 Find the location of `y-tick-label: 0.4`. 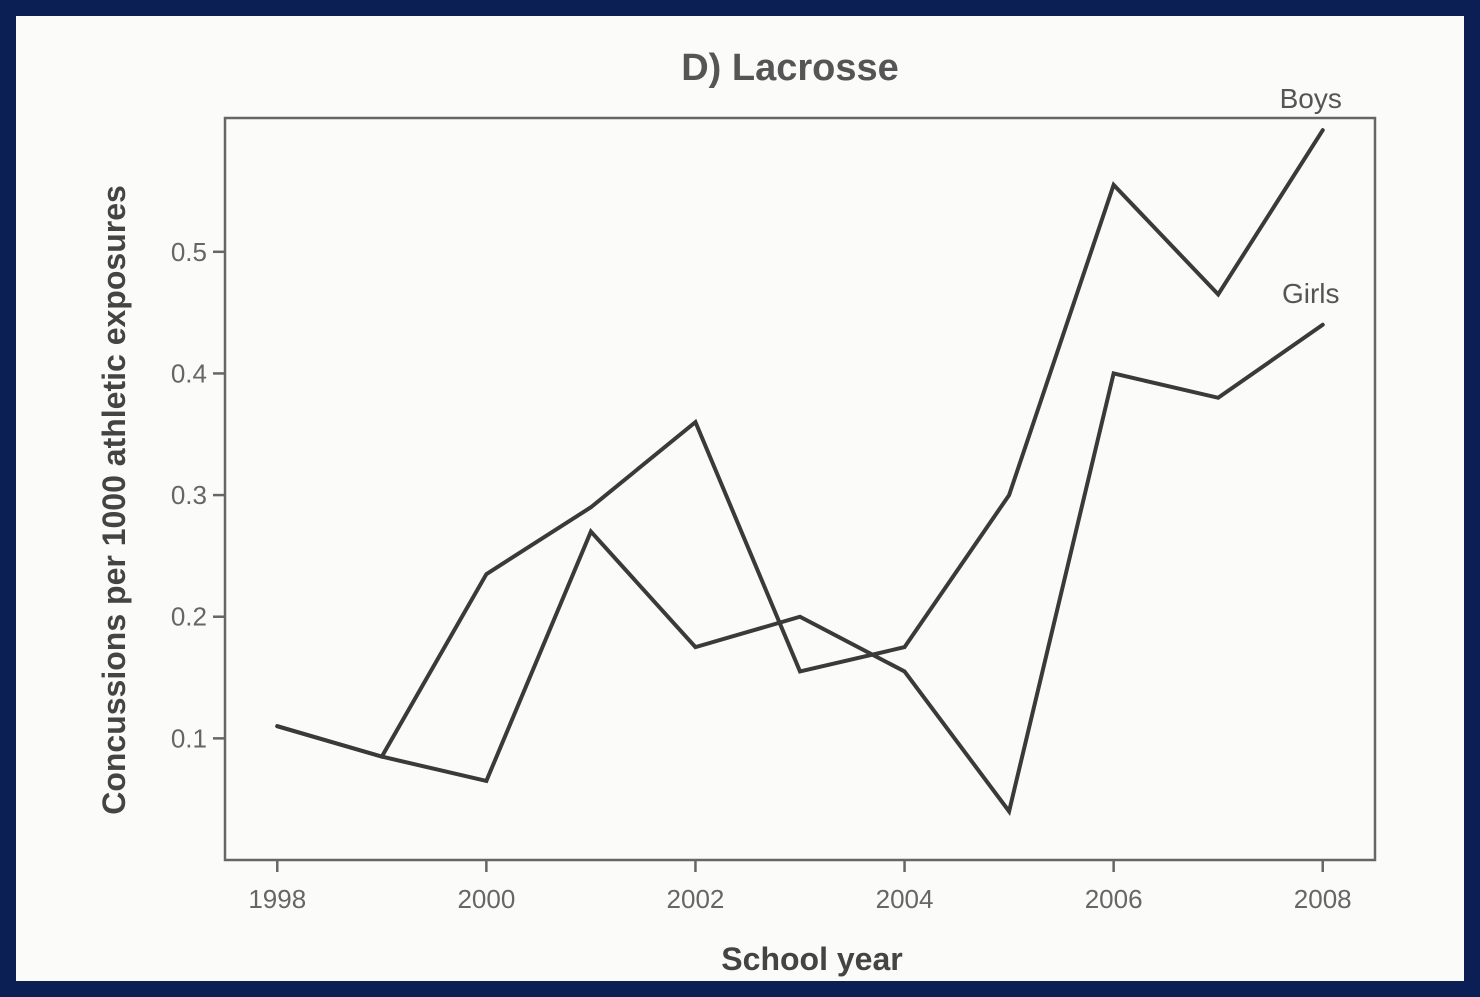

y-tick-label: 0.4 is located at coordinates (189, 373).